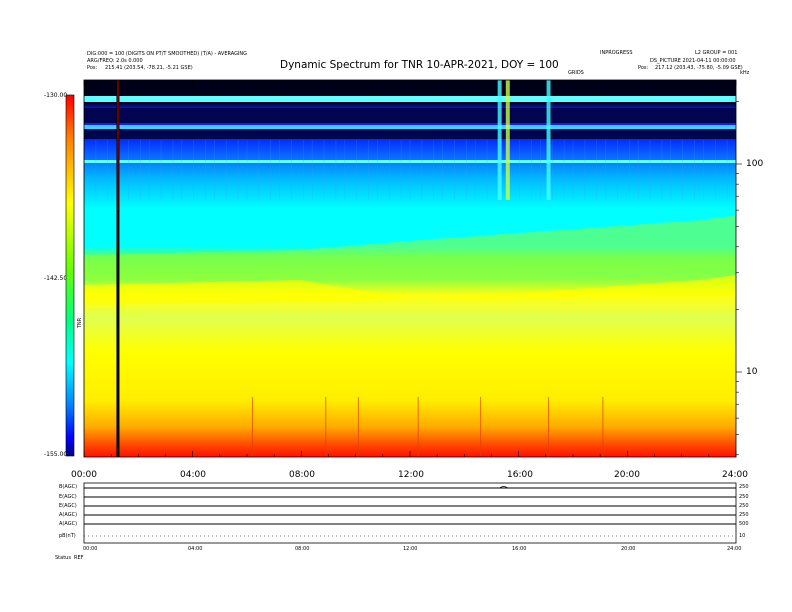  Describe the element at coordinates (68, 506) in the screenshot. I see `panel-row-label-2: E(AGC)` at that location.